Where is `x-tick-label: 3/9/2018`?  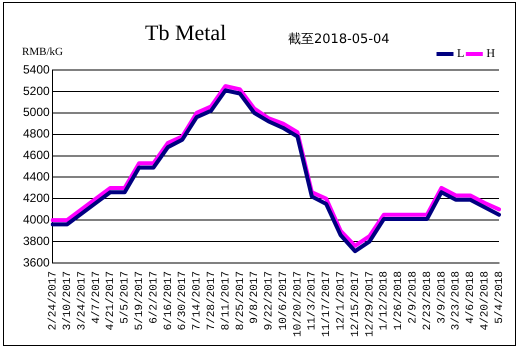 x-tick-label: 3/9/2018 is located at coordinates (442, 297).